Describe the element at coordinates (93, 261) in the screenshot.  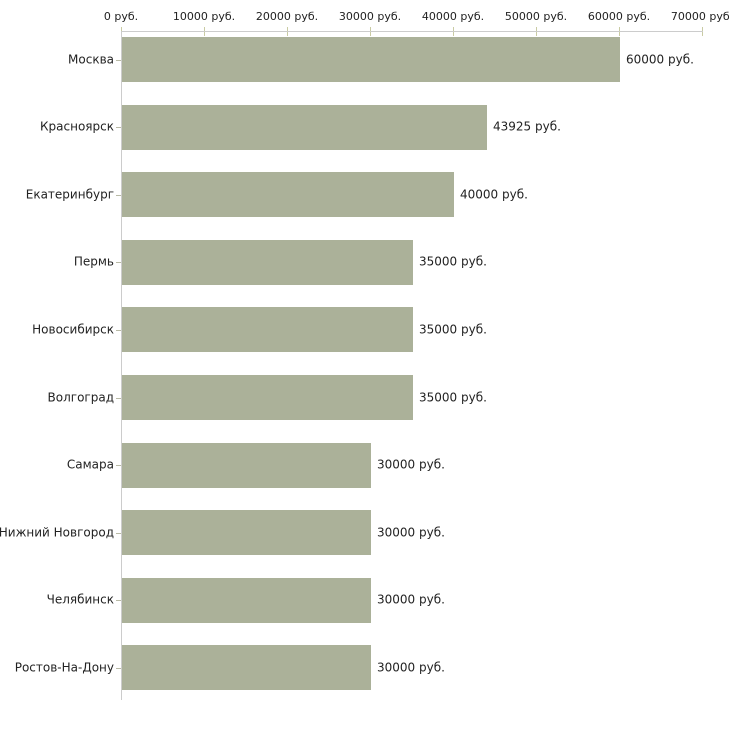
I see `category-label: Пермь` at that location.